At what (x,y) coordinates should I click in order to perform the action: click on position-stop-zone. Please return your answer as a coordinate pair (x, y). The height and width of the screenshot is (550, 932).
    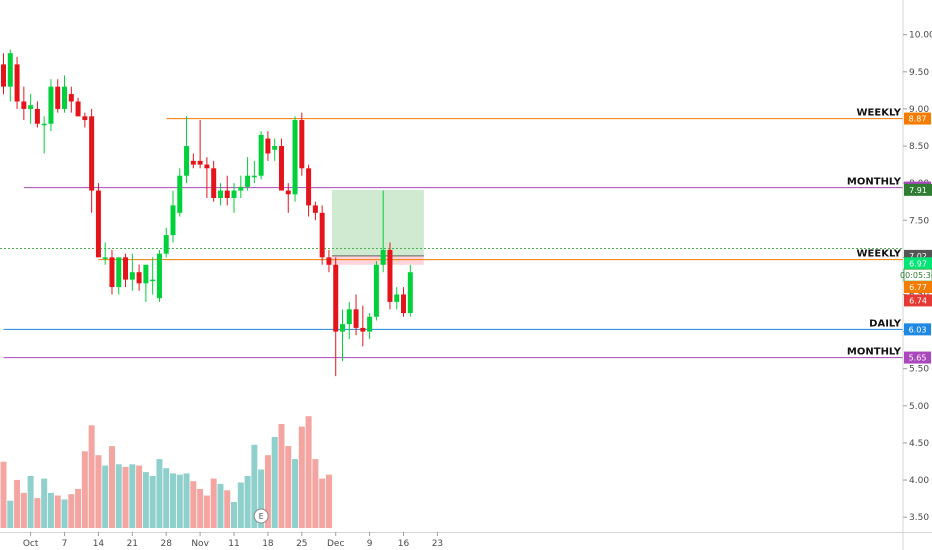
    Looking at the image, I should click on (377, 260).